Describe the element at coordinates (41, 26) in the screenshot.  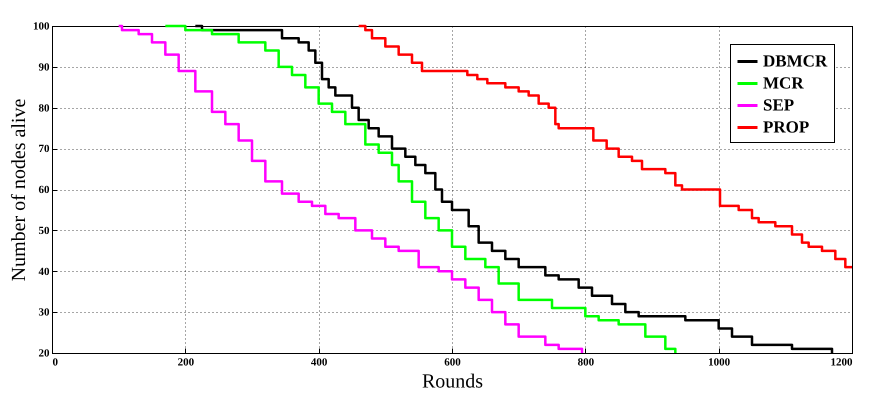
I see `y-tick-label: 100` at that location.